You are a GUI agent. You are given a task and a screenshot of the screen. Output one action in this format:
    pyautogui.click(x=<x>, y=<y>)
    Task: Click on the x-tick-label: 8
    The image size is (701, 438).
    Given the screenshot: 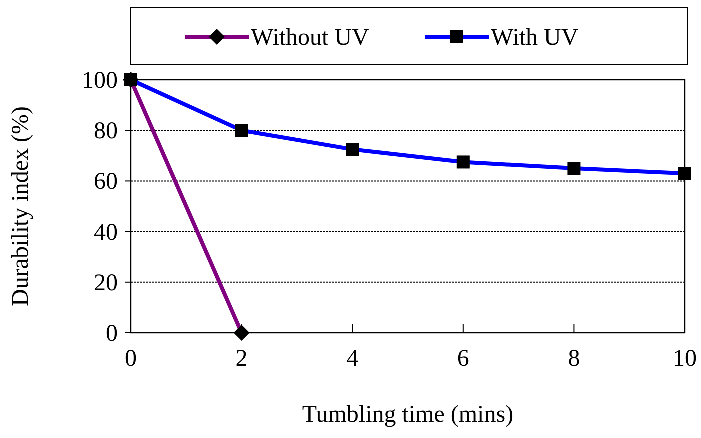 What is the action you would take?
    pyautogui.click(x=574, y=359)
    